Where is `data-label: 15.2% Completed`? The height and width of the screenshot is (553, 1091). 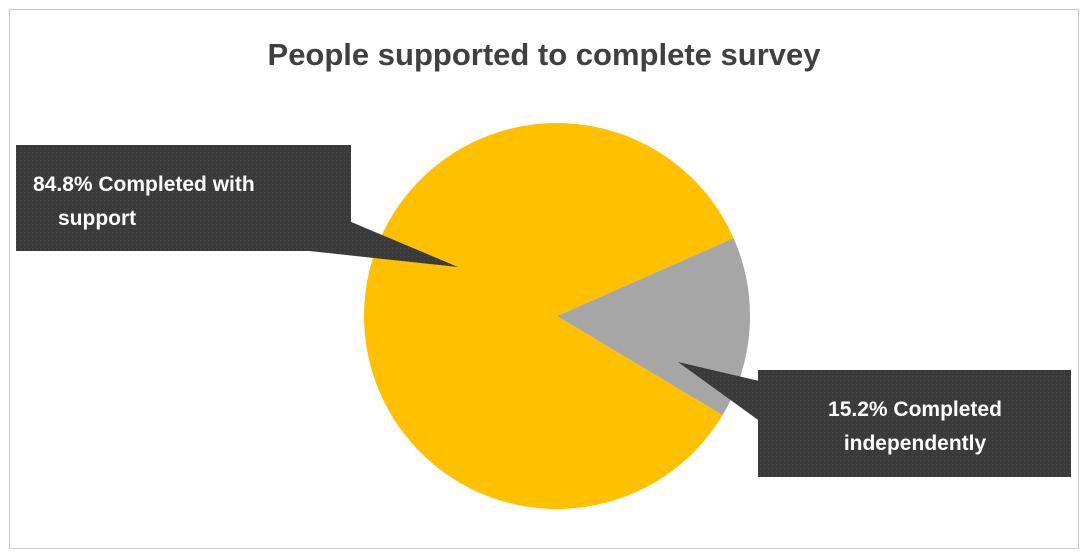 data-label: 15.2% Completed is located at coordinates (915, 409).